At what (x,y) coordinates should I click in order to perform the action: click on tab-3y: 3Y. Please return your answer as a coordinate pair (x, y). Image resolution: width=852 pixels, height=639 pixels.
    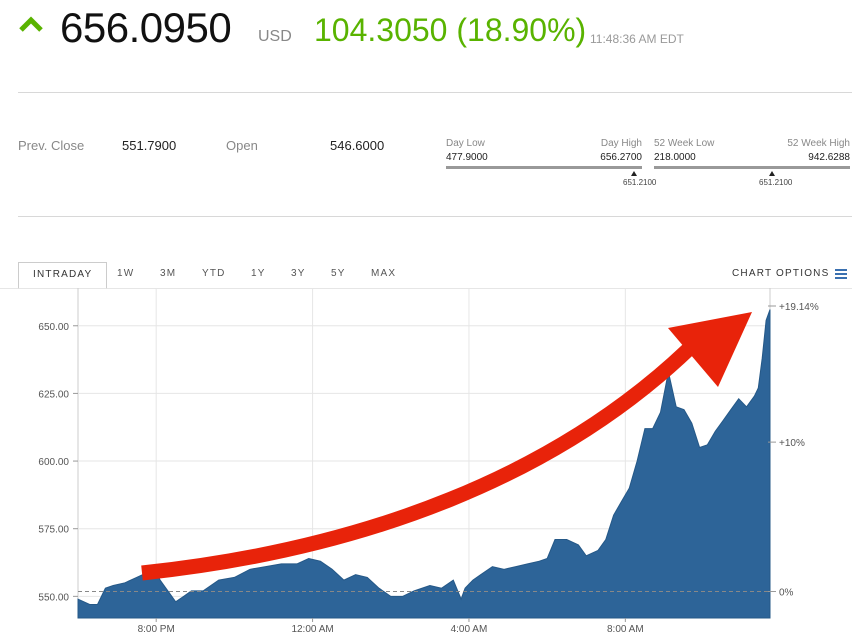
    Looking at the image, I should click on (298, 273).